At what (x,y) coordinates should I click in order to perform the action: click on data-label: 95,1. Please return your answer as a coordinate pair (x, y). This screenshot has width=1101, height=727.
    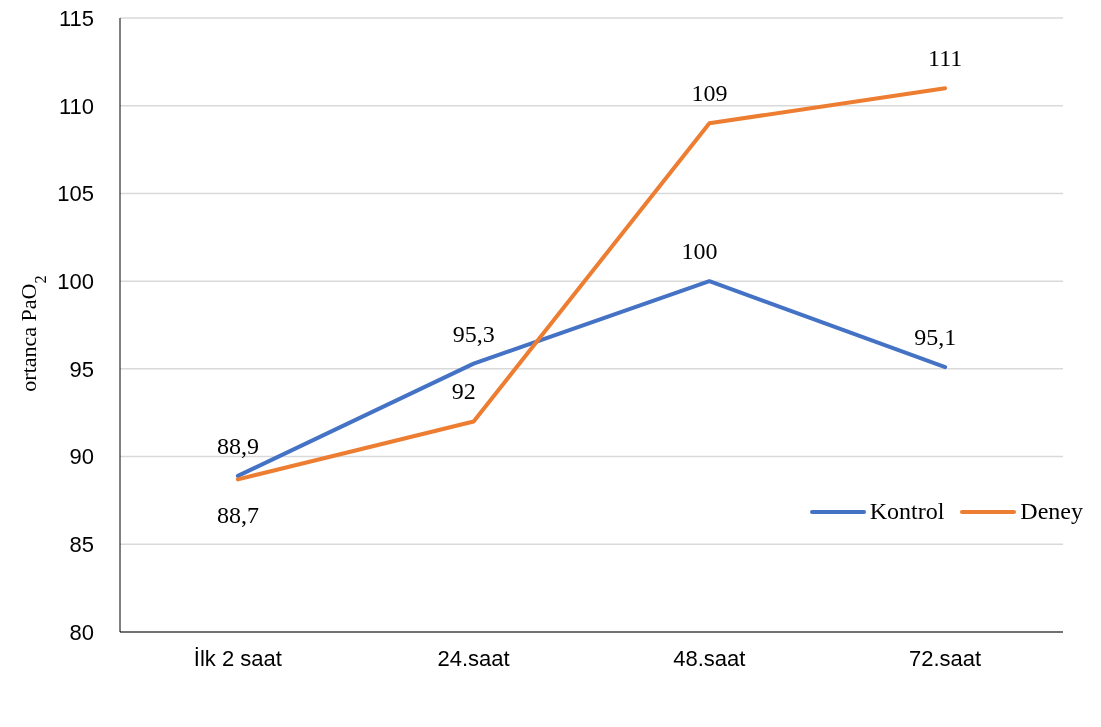
    Looking at the image, I should click on (935, 337).